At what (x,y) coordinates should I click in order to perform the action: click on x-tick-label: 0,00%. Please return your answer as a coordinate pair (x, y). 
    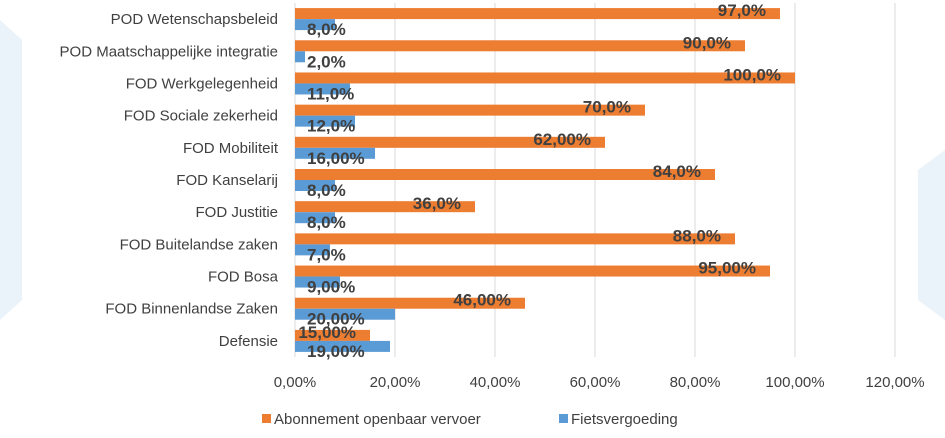
    Looking at the image, I should click on (295, 382).